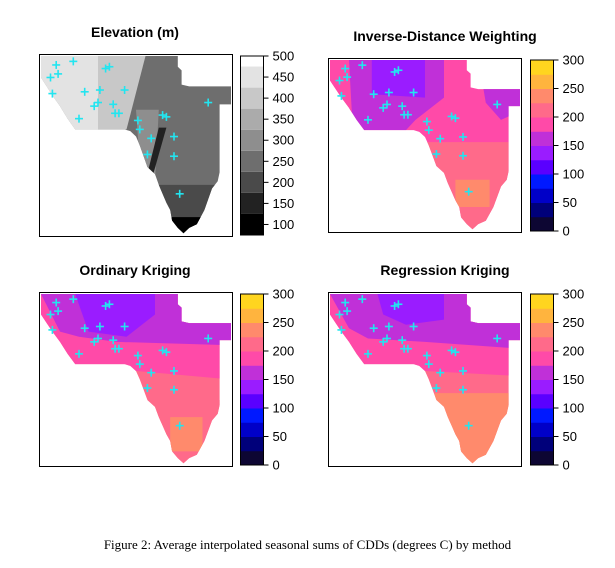 Image resolution: width=615 pixels, height=568 pixels. I want to click on regression-kriging-colorbar: 0 50 100 150 200 250 300, so click(557, 380).